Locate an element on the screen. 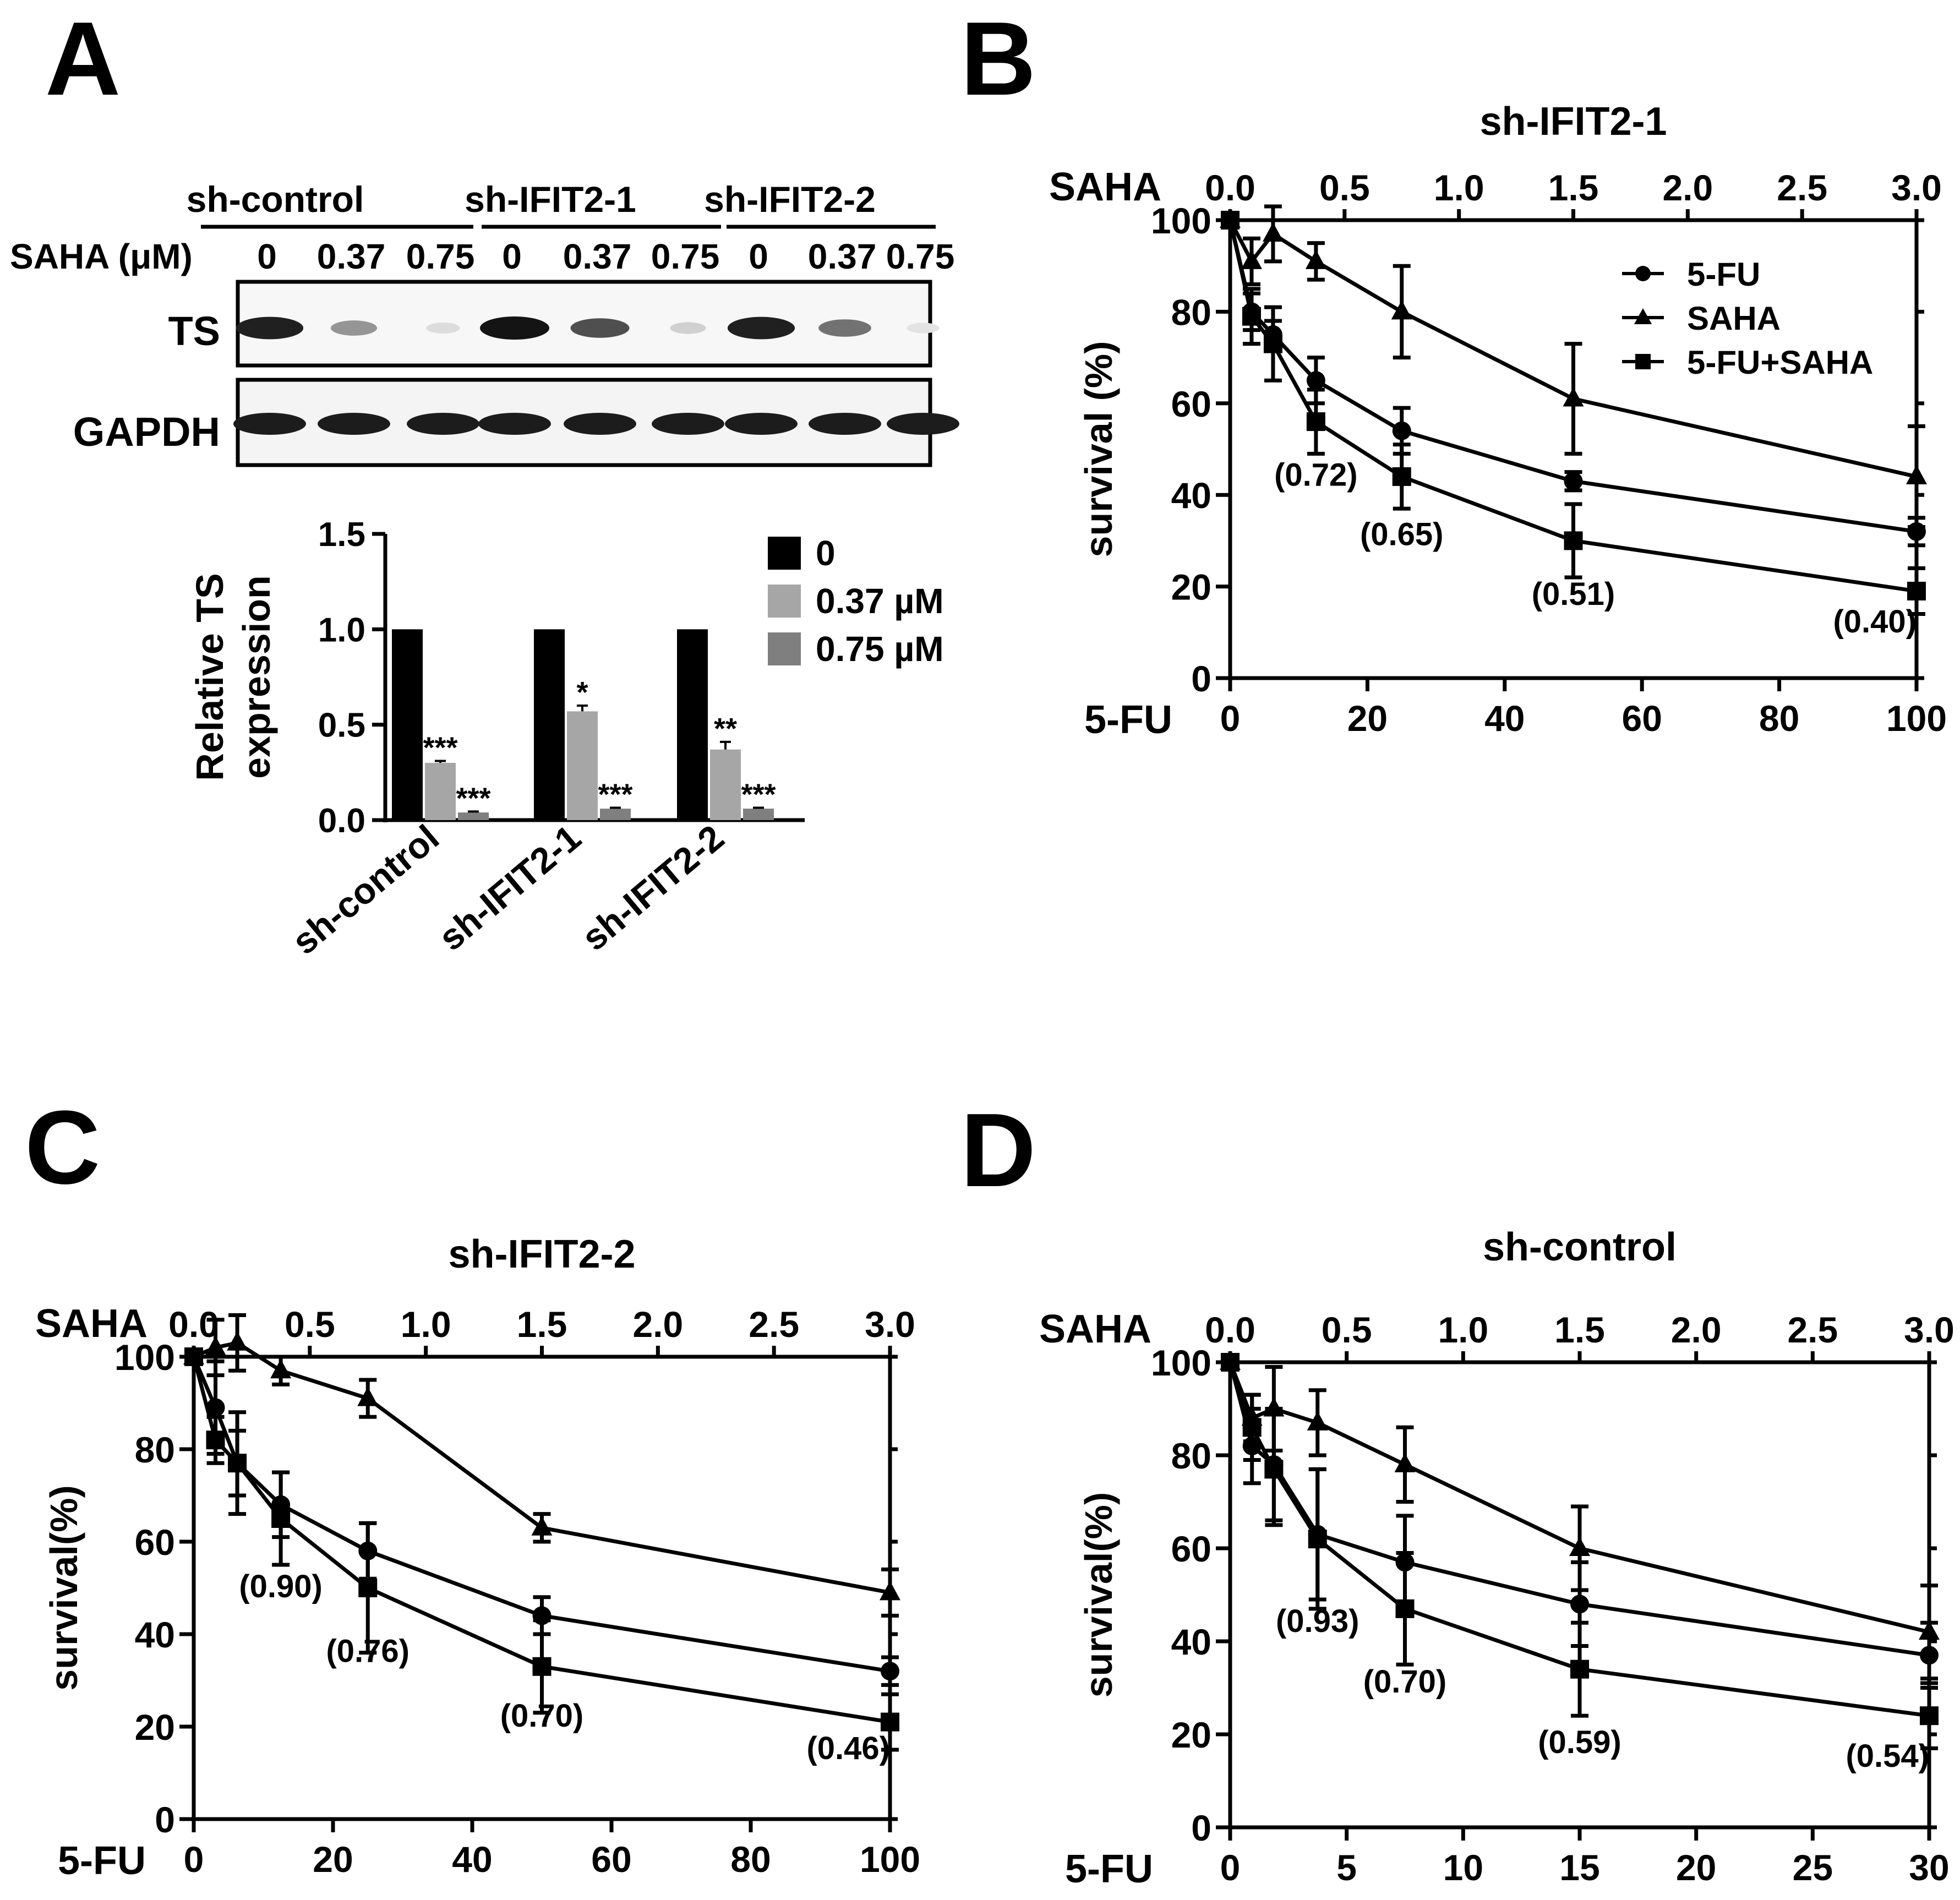 The width and height of the screenshot is (1960, 1900). legend-label: 0.37 µM is located at coordinates (880, 601).